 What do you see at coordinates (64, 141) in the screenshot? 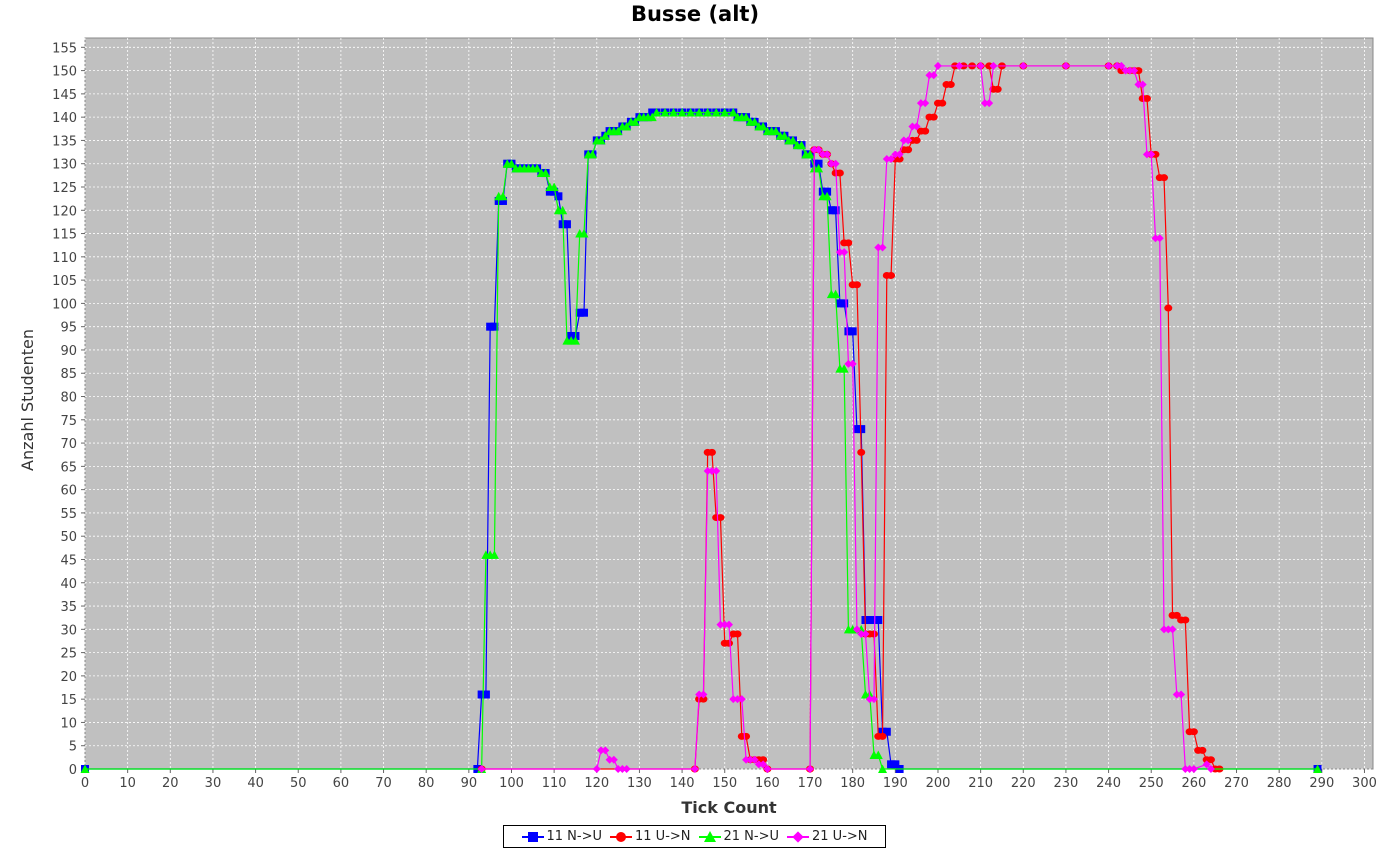
I see `y-tick-label: 135` at bounding box center [64, 141].